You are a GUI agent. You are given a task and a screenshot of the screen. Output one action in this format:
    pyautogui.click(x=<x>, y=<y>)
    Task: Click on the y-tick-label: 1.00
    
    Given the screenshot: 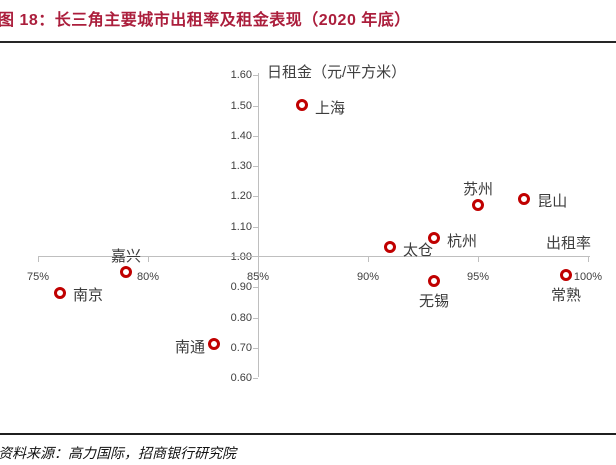 What is the action you would take?
    pyautogui.click(x=241, y=257)
    